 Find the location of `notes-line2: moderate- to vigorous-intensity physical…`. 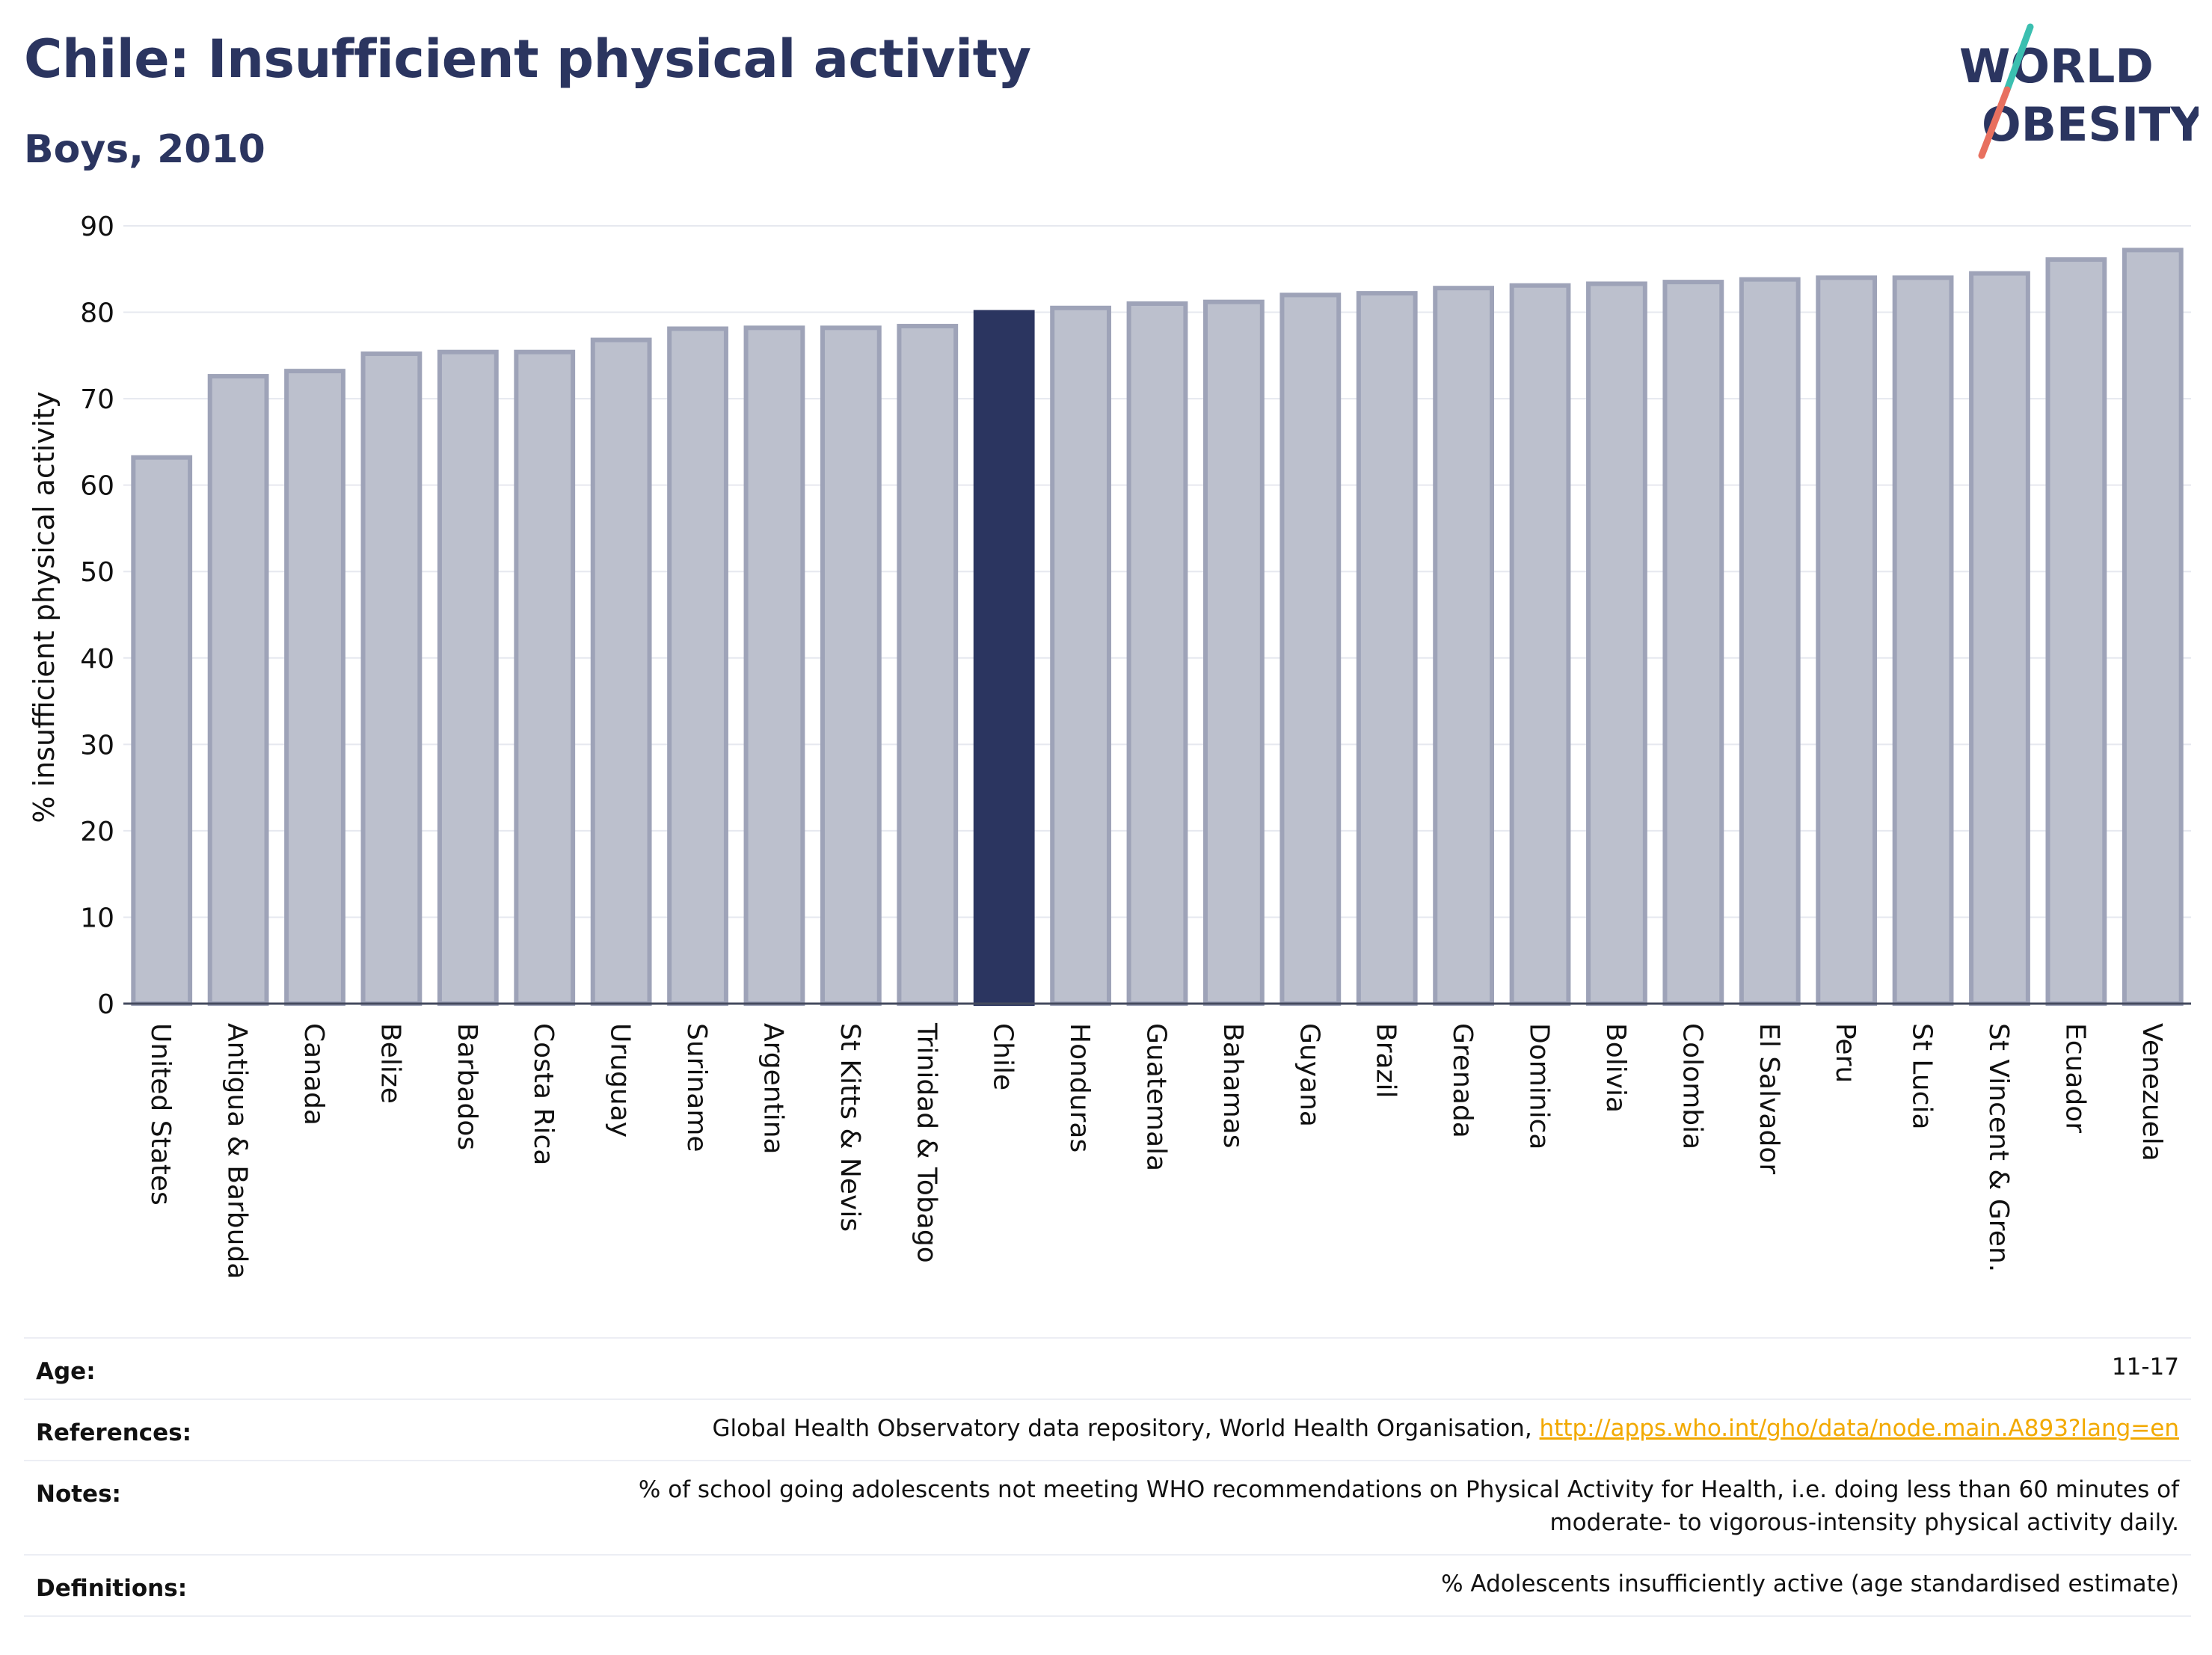

notes-line2: moderate- to vigorous-intensity physical… is located at coordinates (1864, 1522).